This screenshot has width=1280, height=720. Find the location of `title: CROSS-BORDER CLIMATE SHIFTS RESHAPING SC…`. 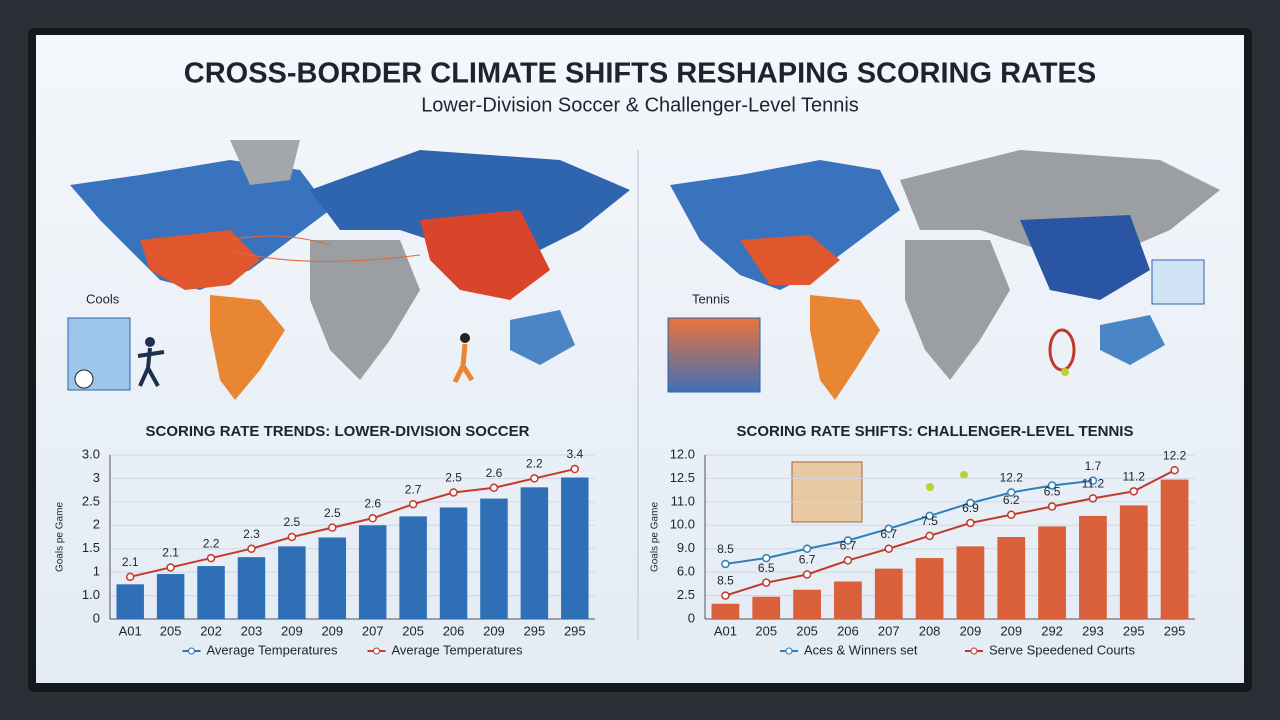

title: CROSS-BORDER CLIMATE SHIFTS RESHAPING SC… is located at coordinates (640, 74).